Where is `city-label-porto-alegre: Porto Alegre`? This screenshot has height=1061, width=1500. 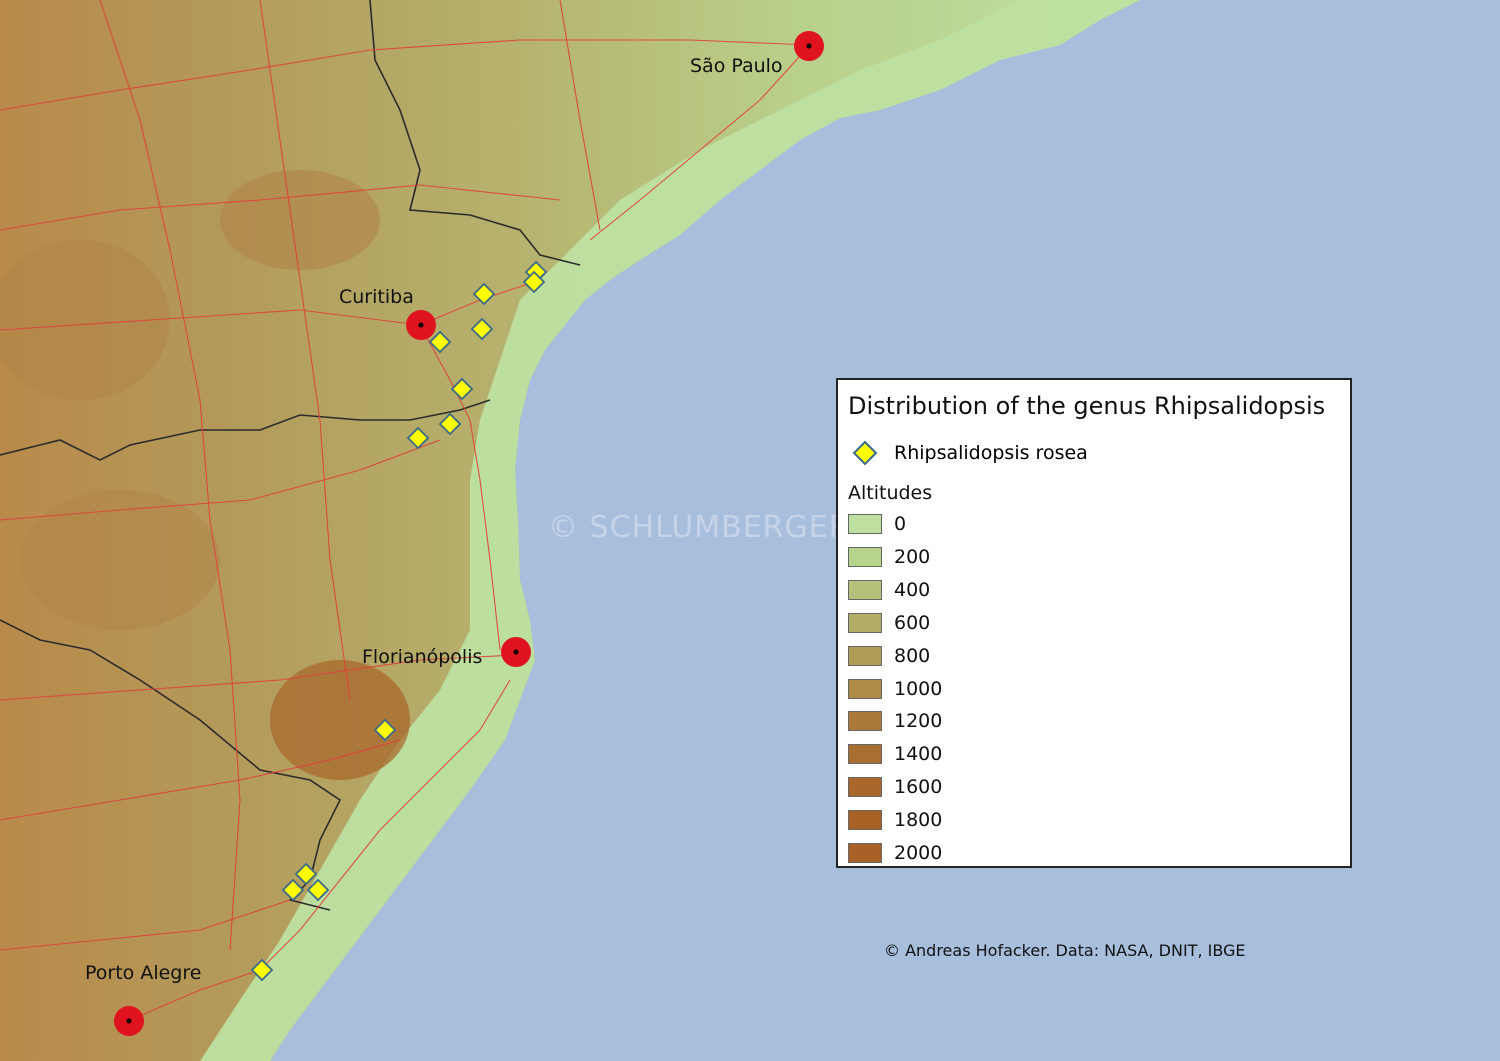
city-label-porto-alegre: Porto Alegre is located at coordinates (143, 973).